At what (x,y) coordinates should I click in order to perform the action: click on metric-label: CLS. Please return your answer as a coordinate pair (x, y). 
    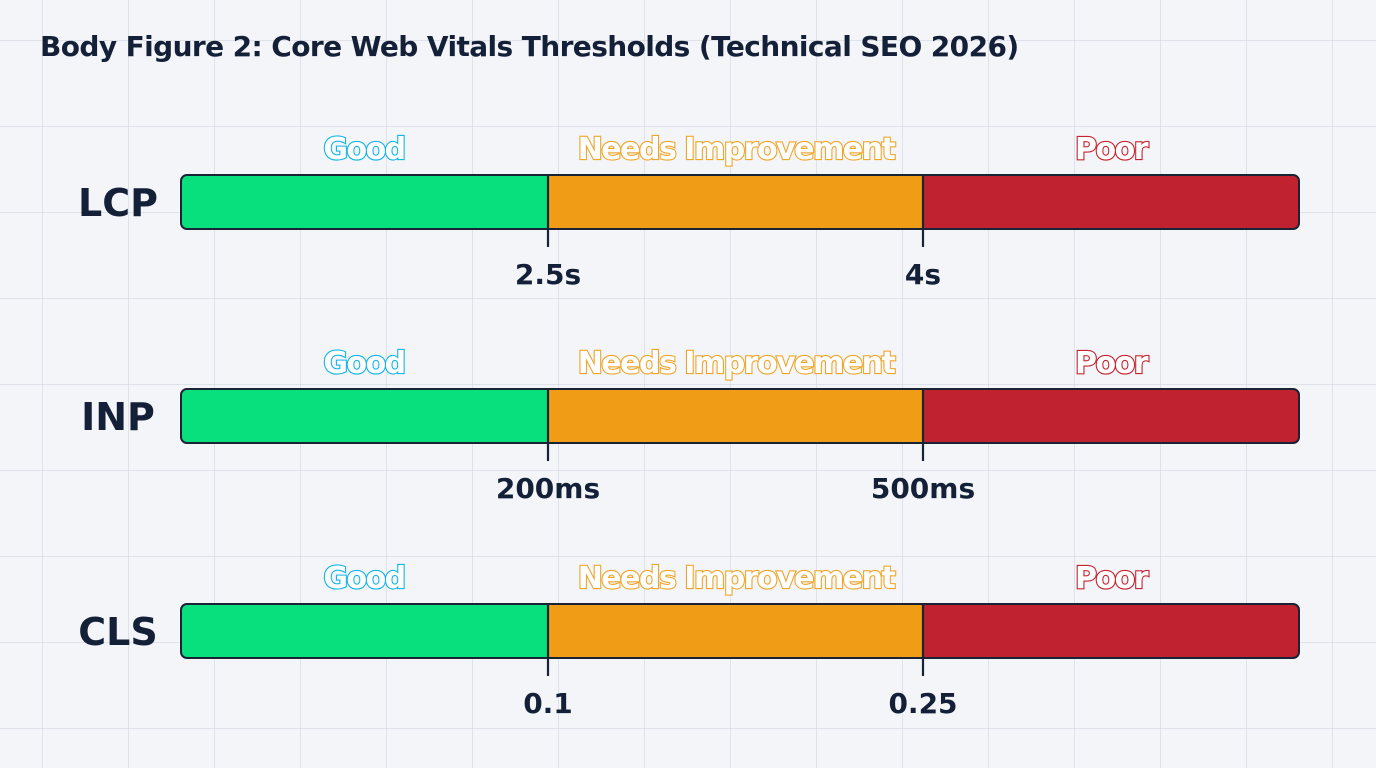
    Looking at the image, I should click on (117, 632).